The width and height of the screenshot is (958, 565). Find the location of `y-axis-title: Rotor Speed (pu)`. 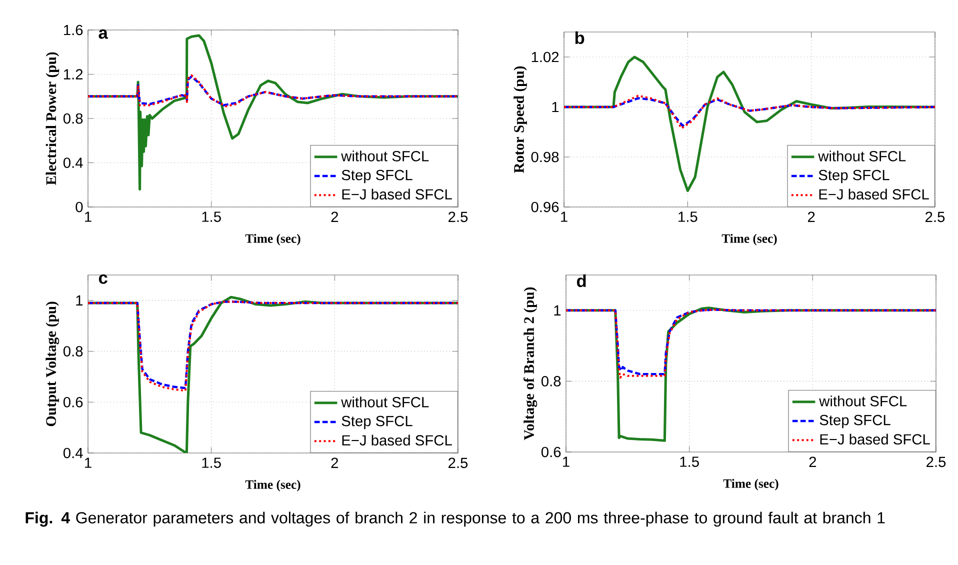

y-axis-title: Rotor Speed (pu) is located at coordinates (520, 120).